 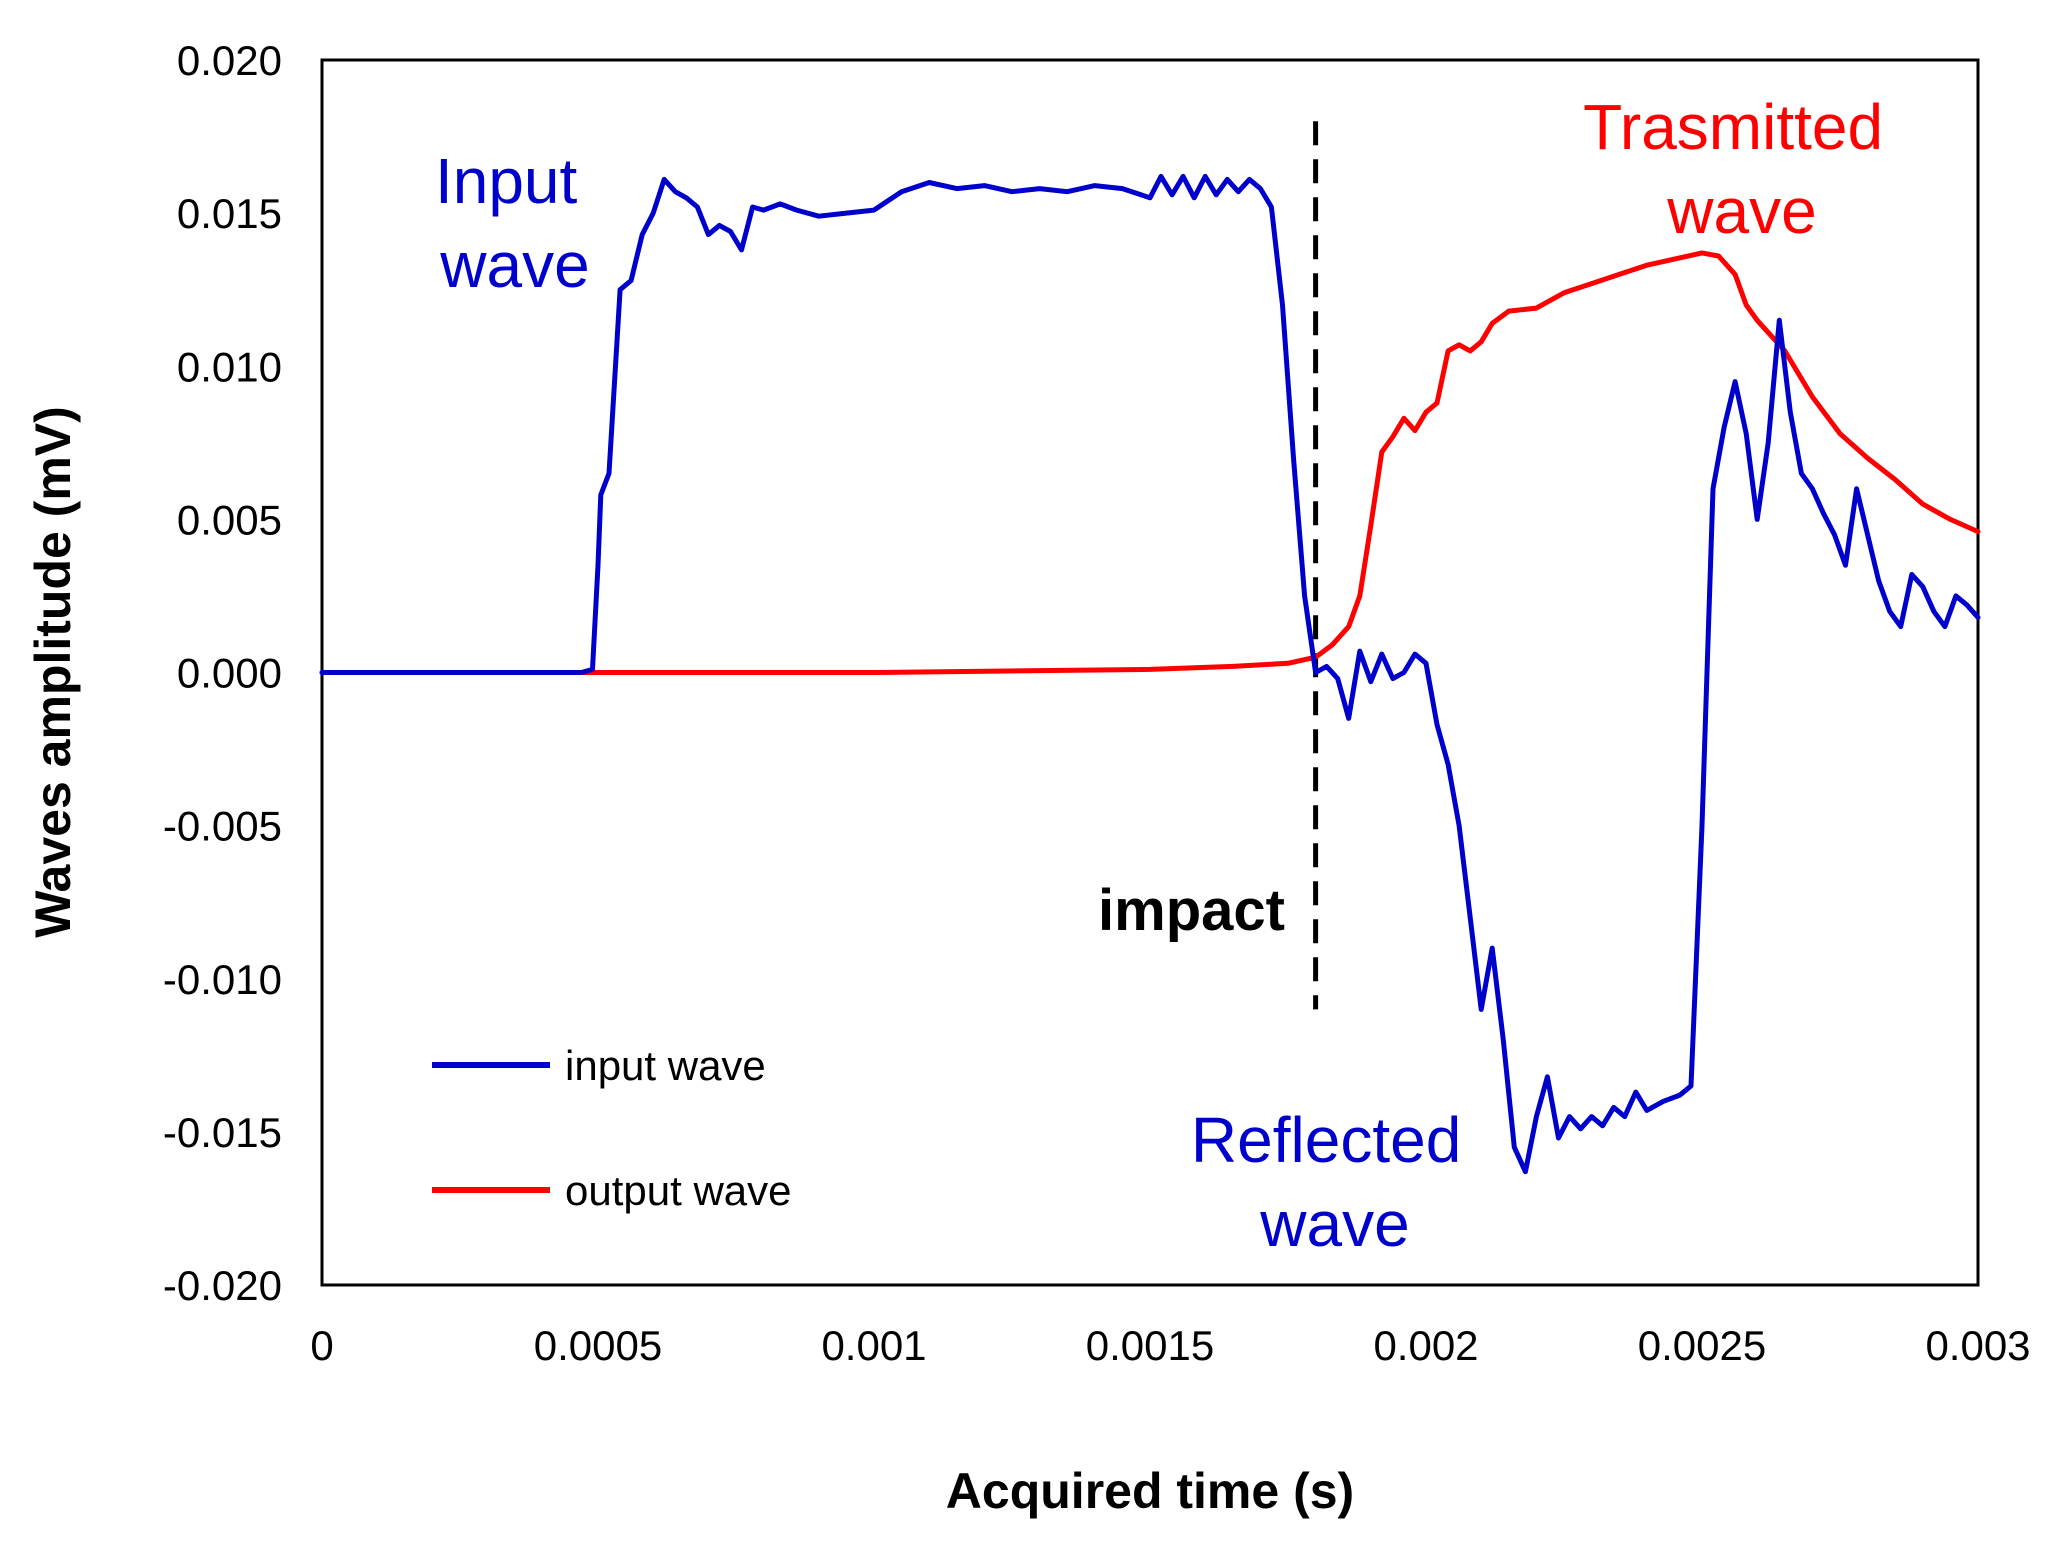 What do you see at coordinates (229, 366) in the screenshot?
I see `y-tick-label: 0.010` at bounding box center [229, 366].